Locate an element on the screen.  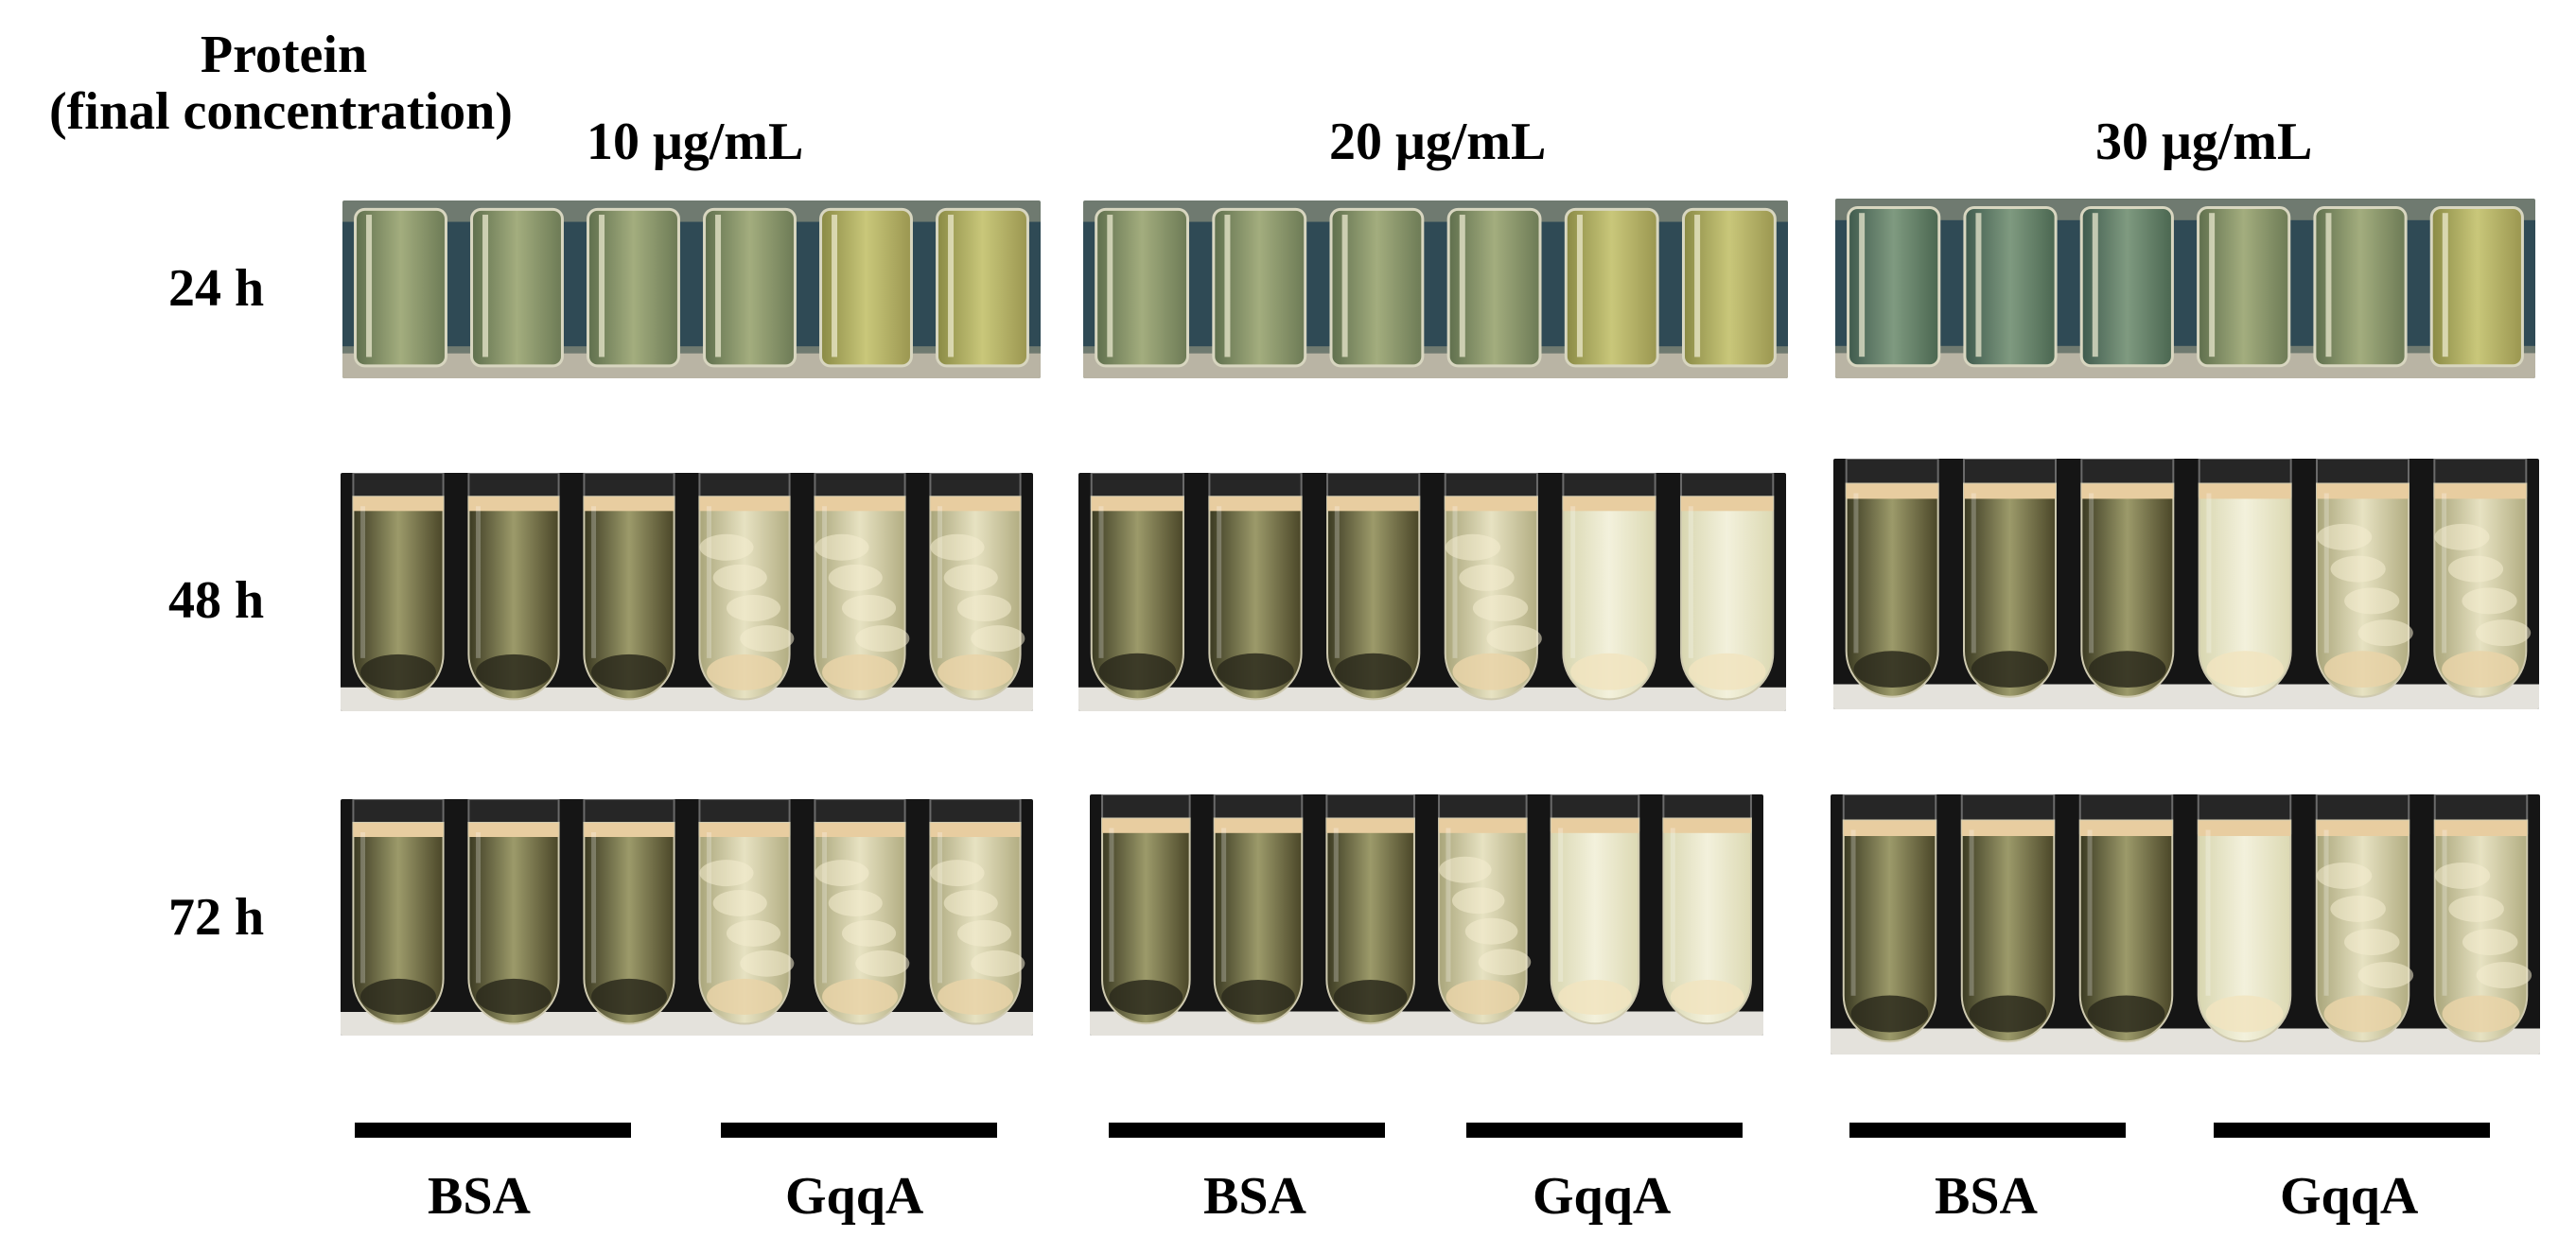
photo-72h-20ug is located at coordinates (1427, 915).